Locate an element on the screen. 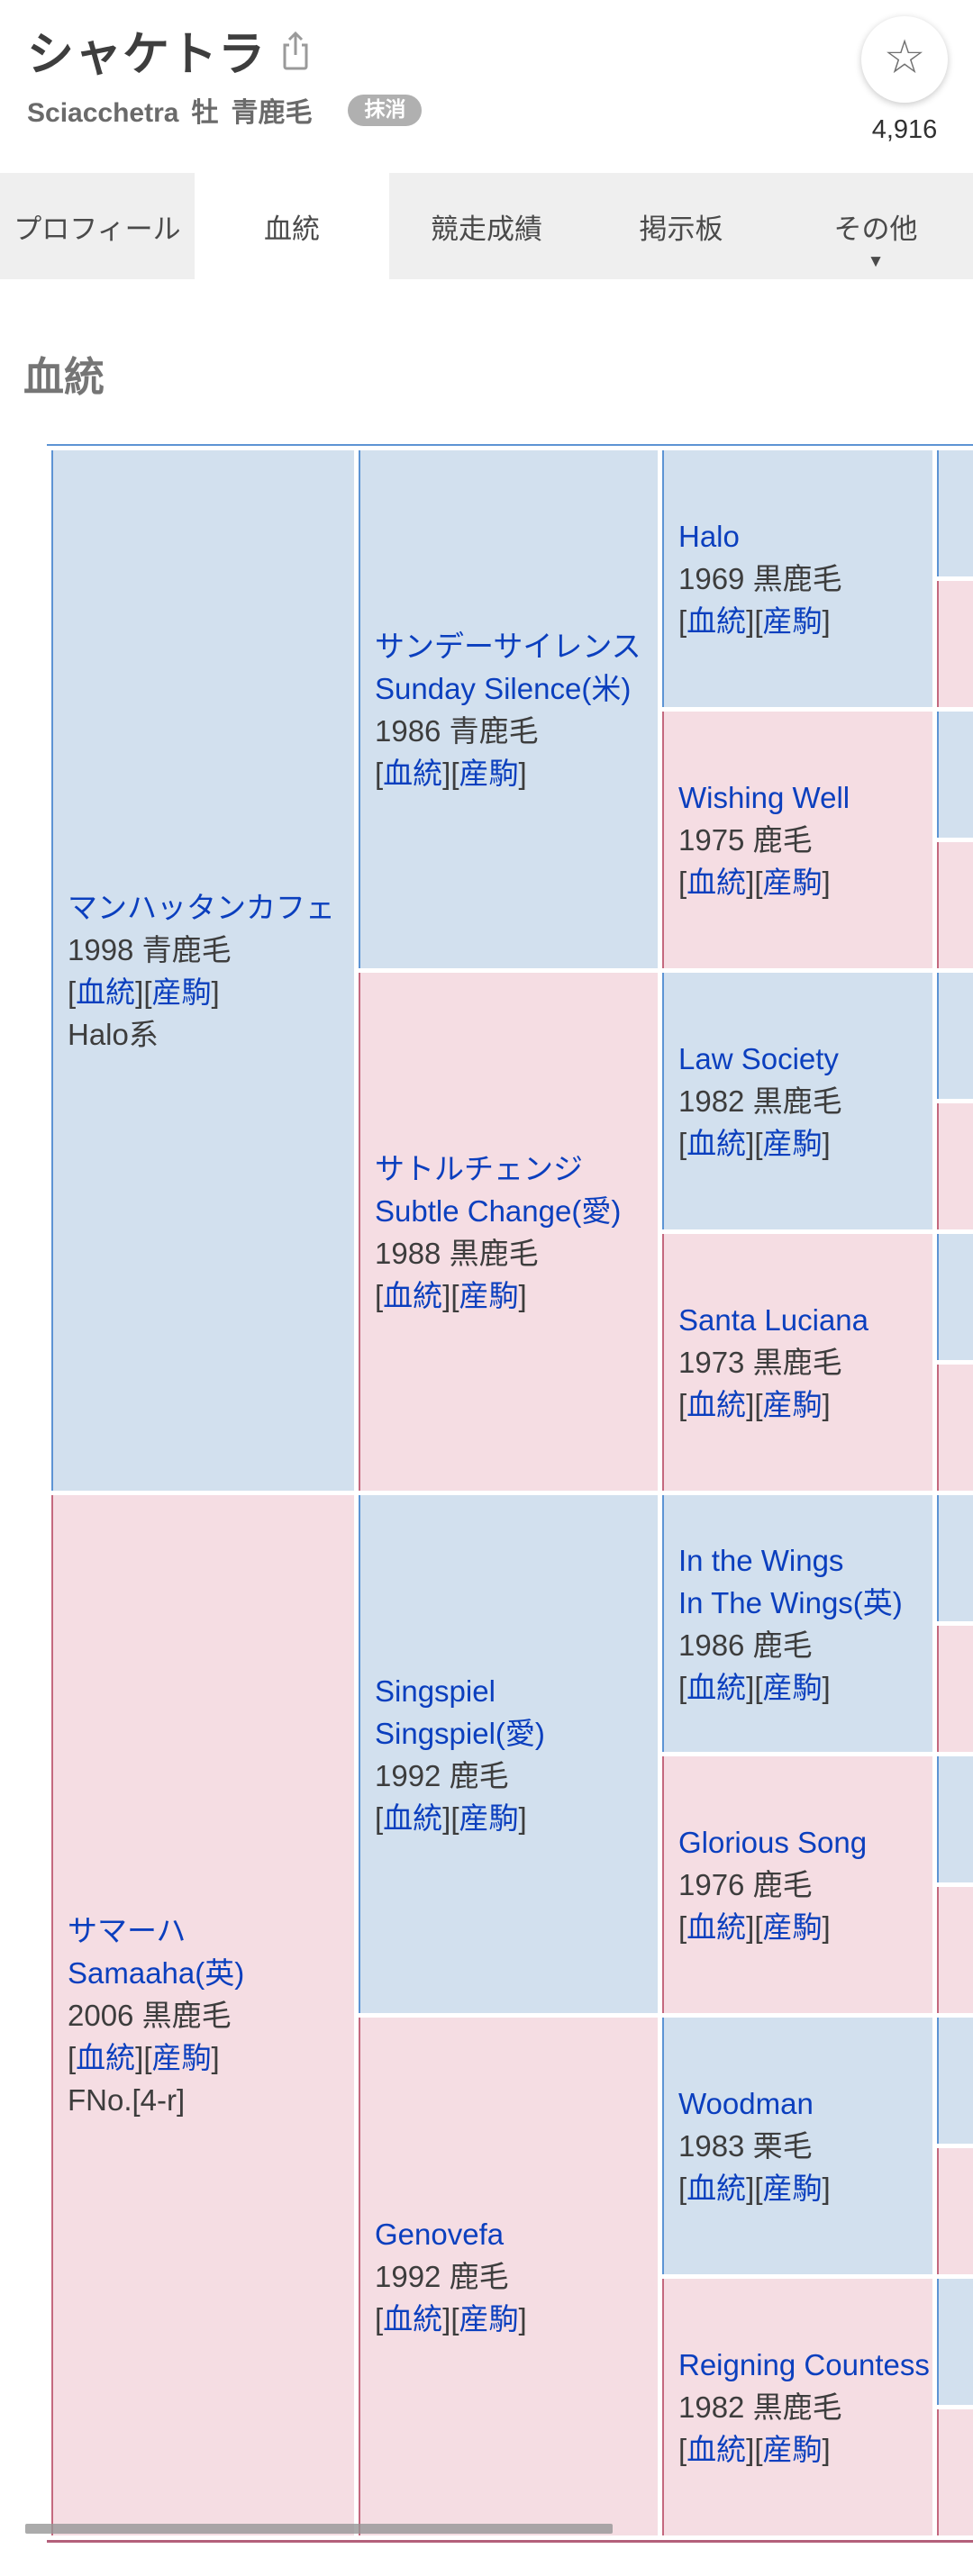 The image size is (973, 2576). horse-name-en: Sciacchetra is located at coordinates (103, 113).